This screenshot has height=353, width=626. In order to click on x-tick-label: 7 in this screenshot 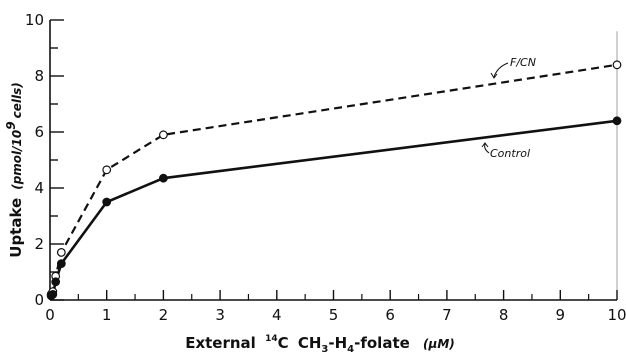, I will do `click(447, 315)`.